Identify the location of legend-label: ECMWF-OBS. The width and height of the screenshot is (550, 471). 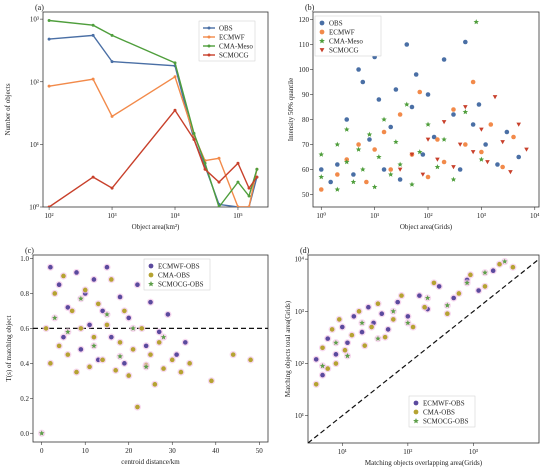
(179, 267).